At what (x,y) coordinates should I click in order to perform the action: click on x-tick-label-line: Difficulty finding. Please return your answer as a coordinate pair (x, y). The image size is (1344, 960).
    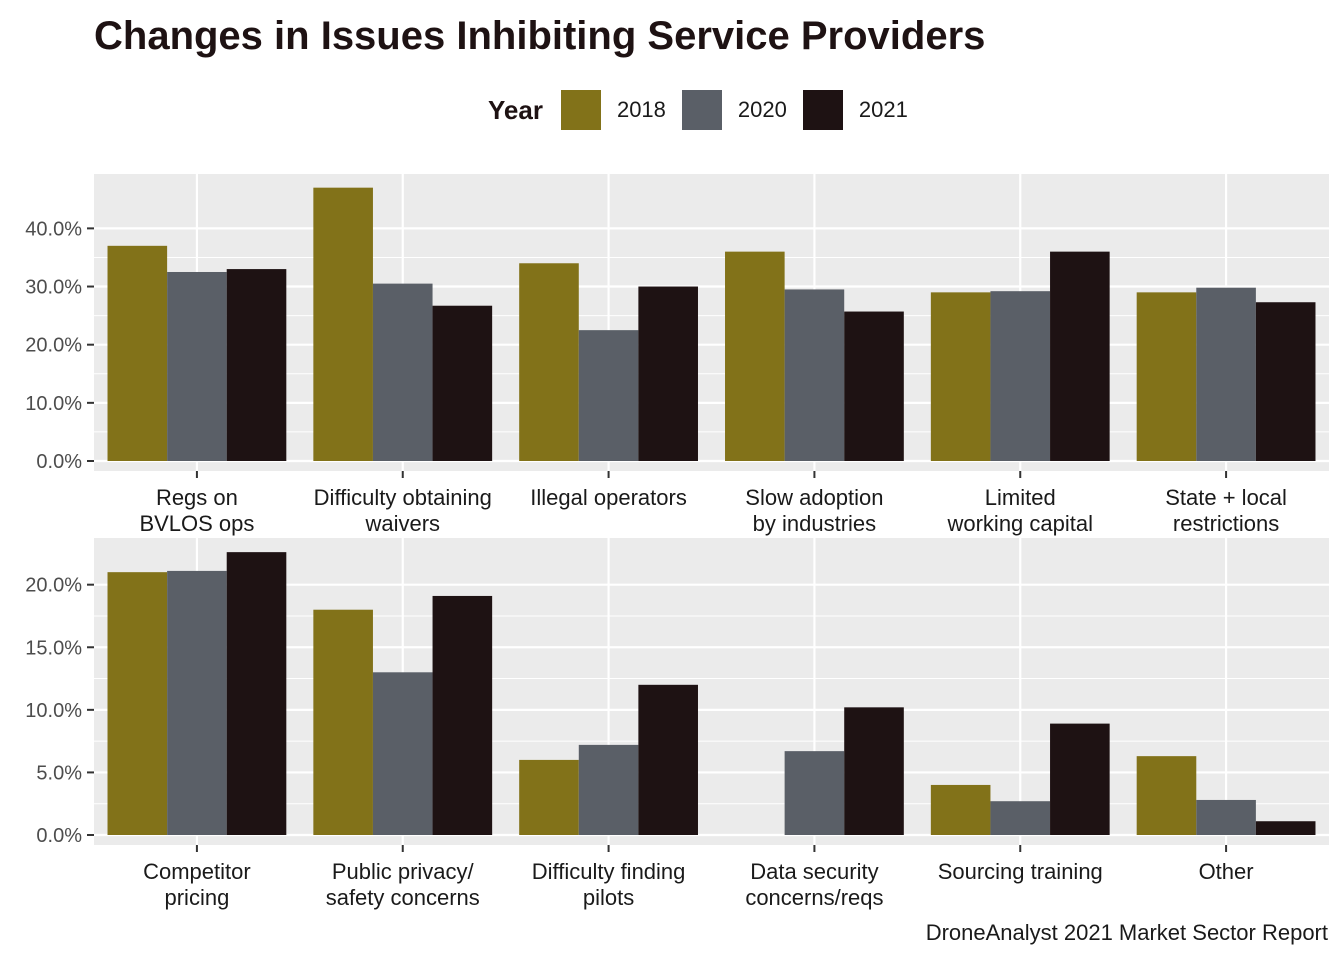
    Looking at the image, I should click on (609, 871).